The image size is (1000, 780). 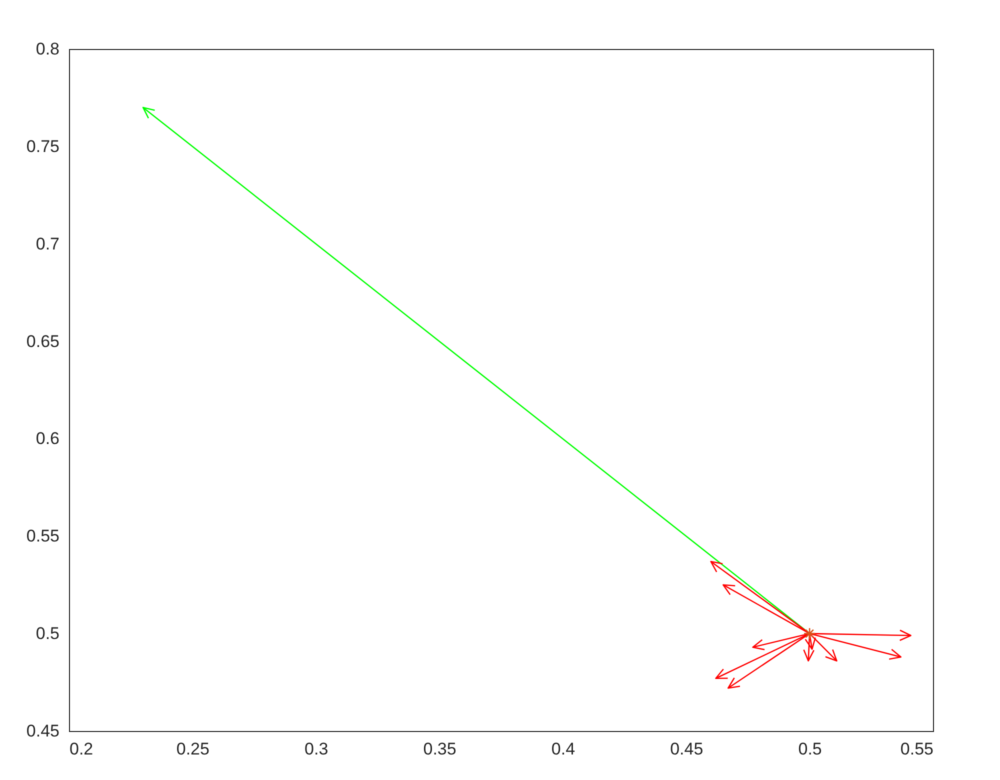 I want to click on y-tick-label: 0.5, so click(x=48, y=634).